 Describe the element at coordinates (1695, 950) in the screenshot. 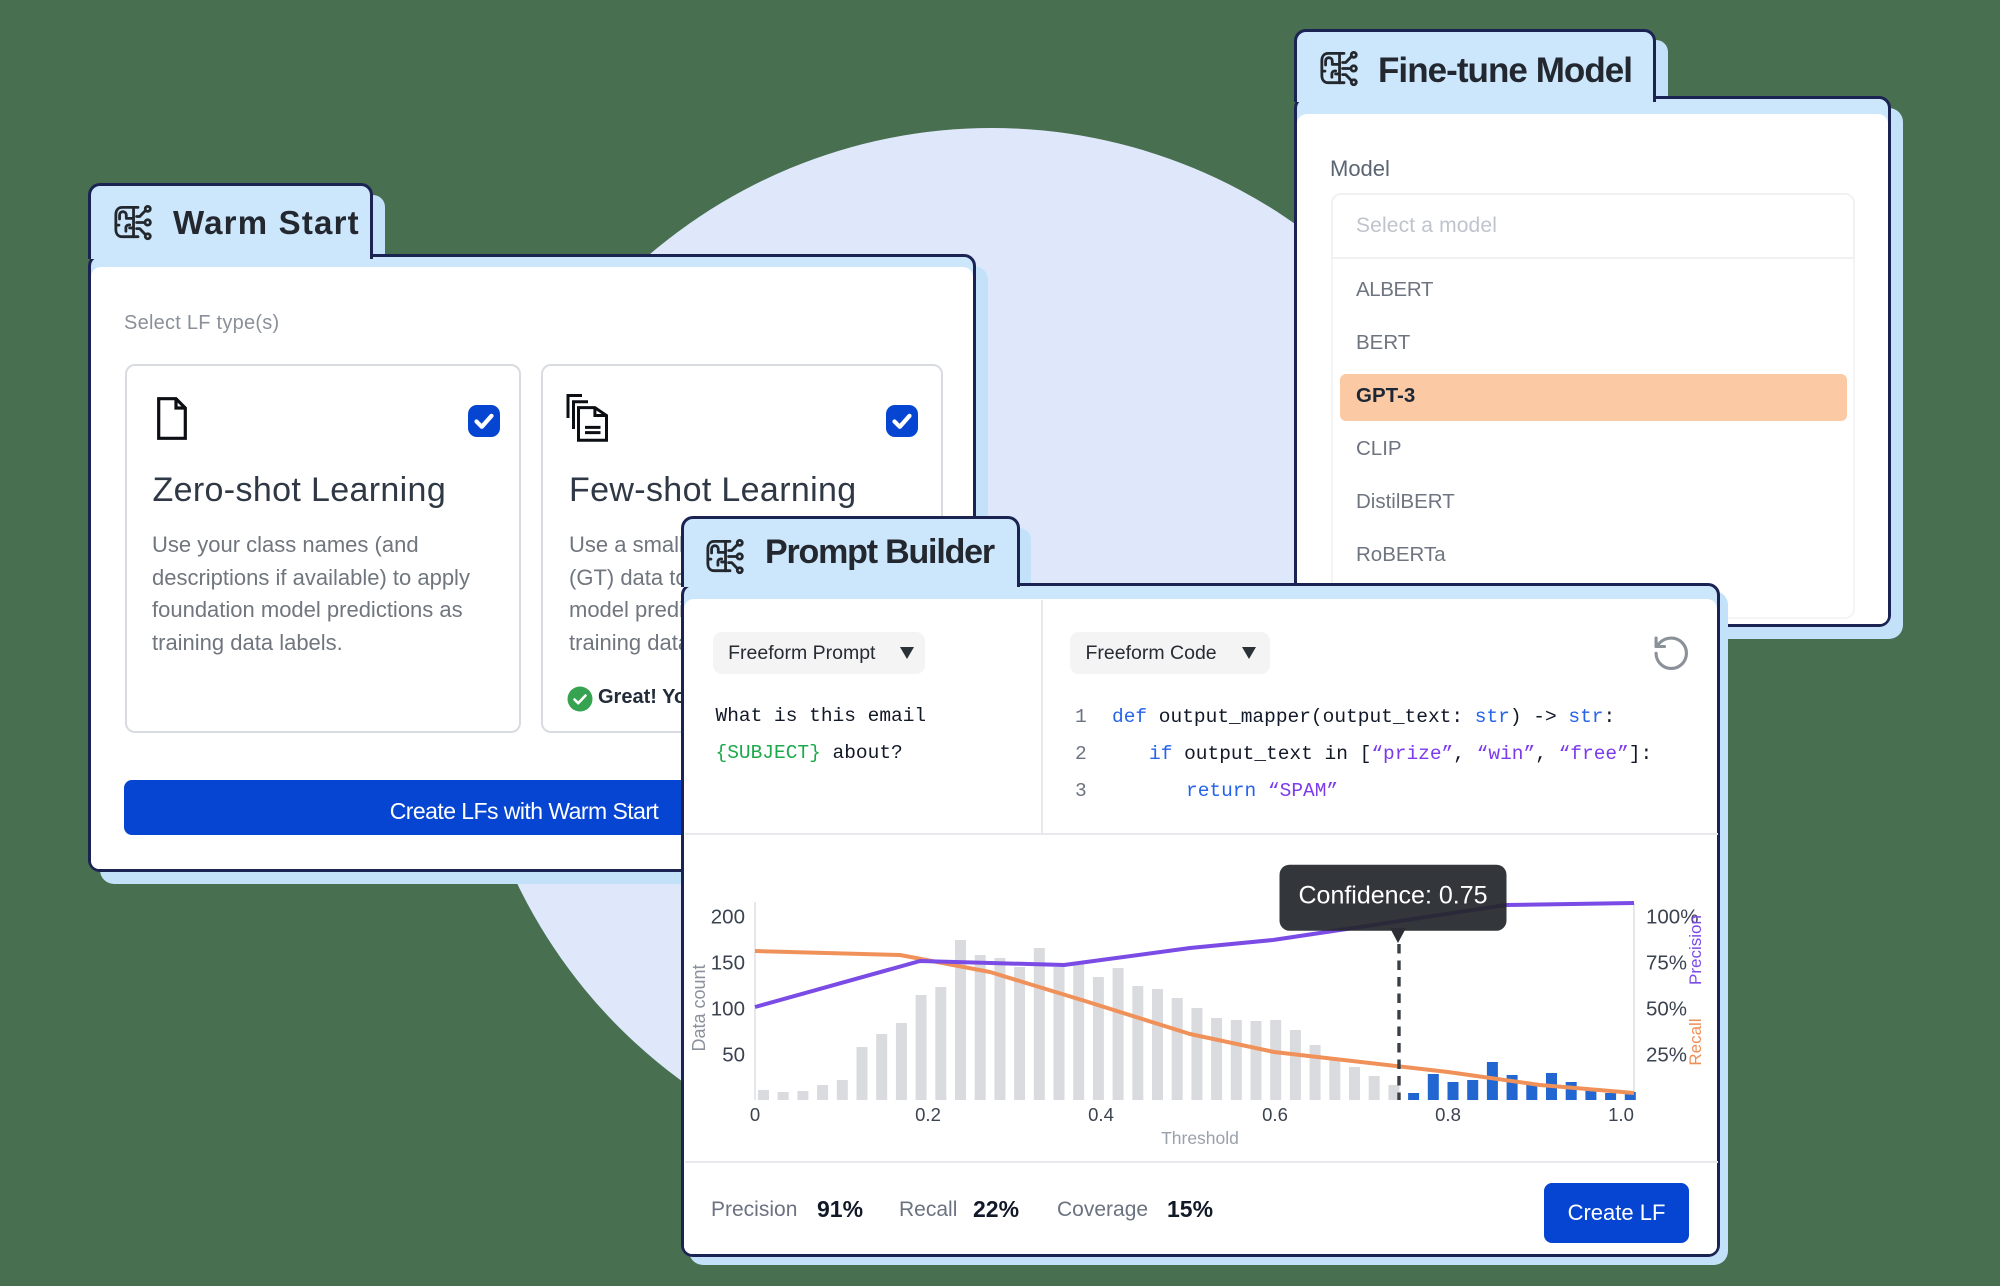

I see `svg-text: Precision` at that location.